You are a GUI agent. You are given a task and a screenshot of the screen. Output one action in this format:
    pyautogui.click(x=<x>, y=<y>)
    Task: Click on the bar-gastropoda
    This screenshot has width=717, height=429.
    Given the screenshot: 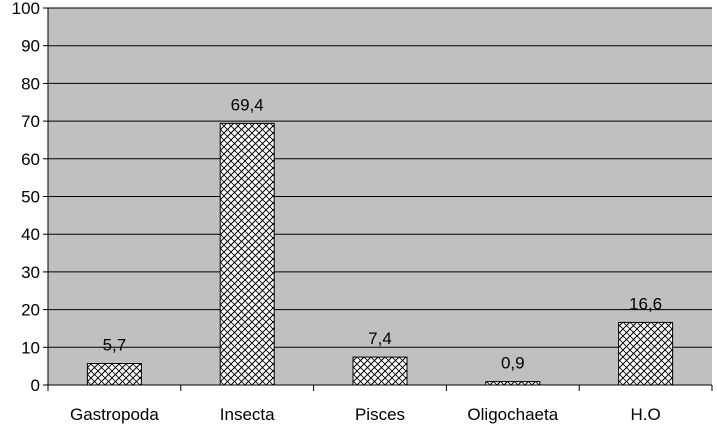 What is the action you would take?
    pyautogui.click(x=114, y=374)
    